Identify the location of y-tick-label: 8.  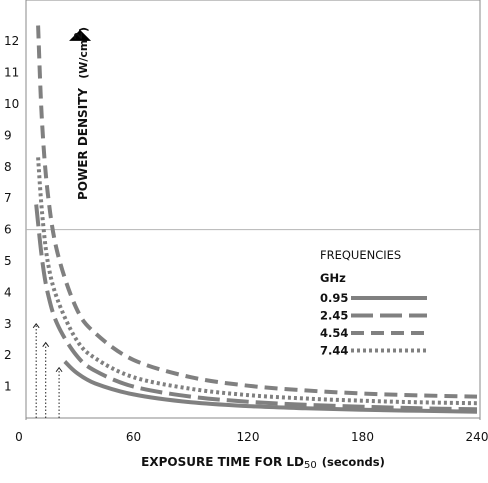
(8, 167).